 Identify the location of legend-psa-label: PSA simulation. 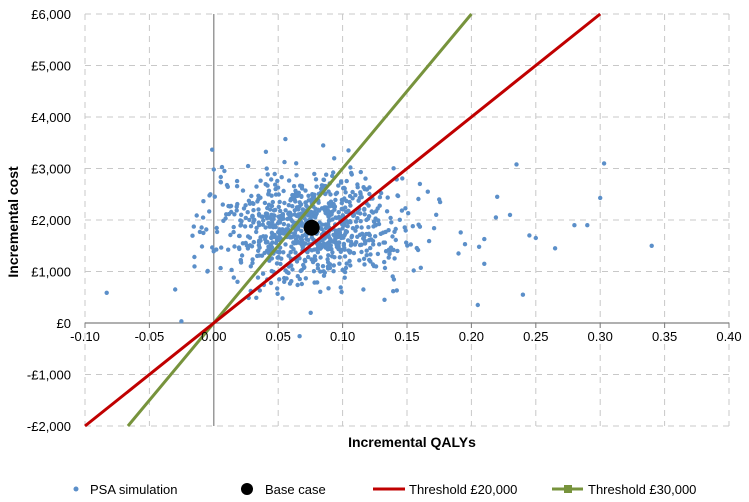
(133, 489).